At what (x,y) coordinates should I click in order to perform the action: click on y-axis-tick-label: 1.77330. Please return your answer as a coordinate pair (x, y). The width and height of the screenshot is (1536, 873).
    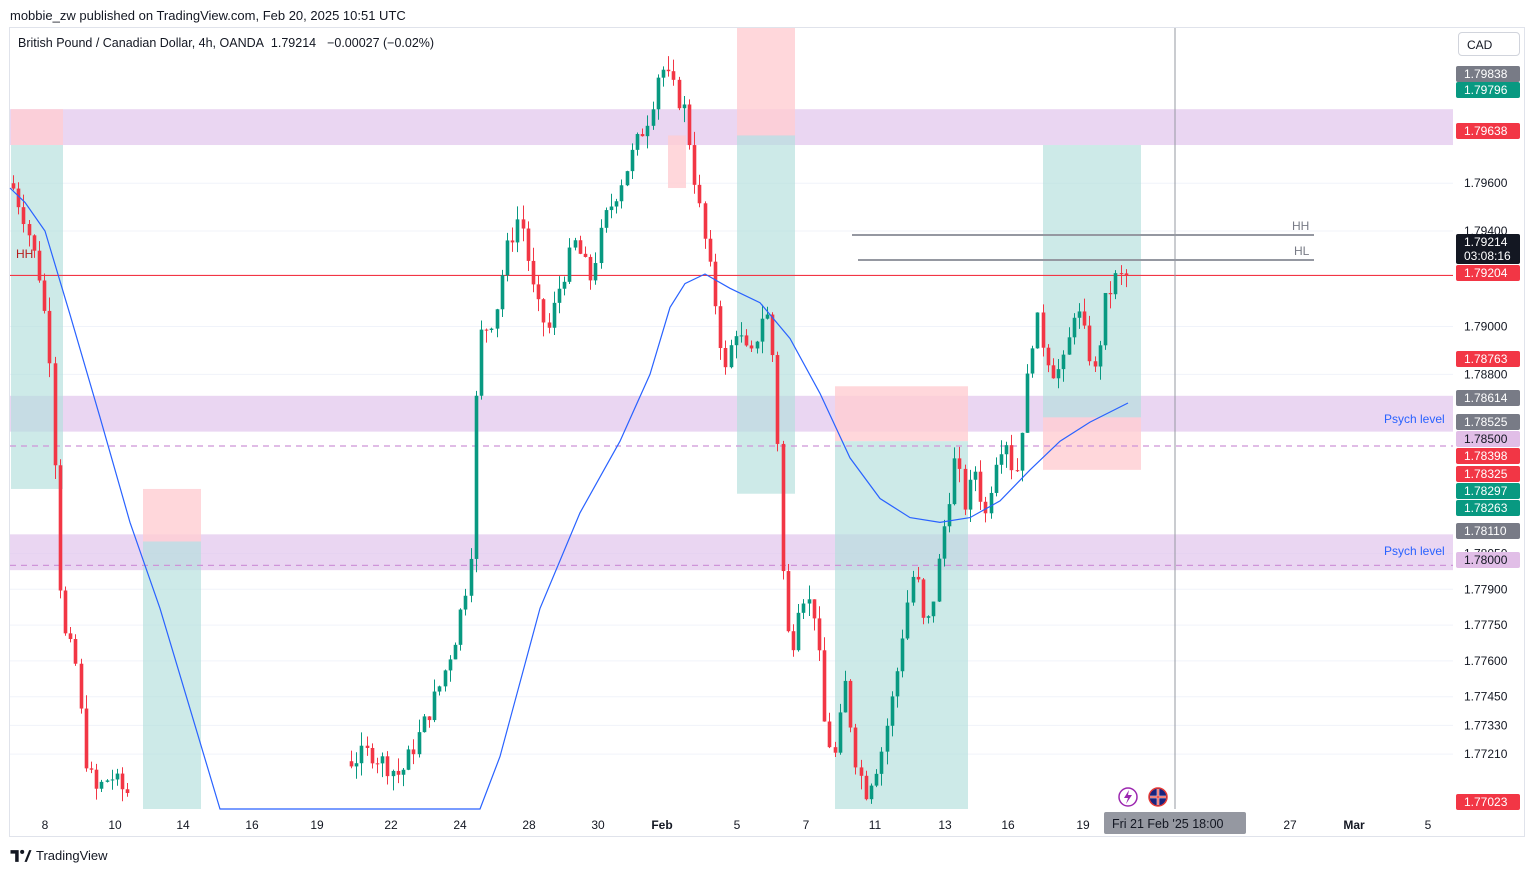
    Looking at the image, I should click on (1486, 725).